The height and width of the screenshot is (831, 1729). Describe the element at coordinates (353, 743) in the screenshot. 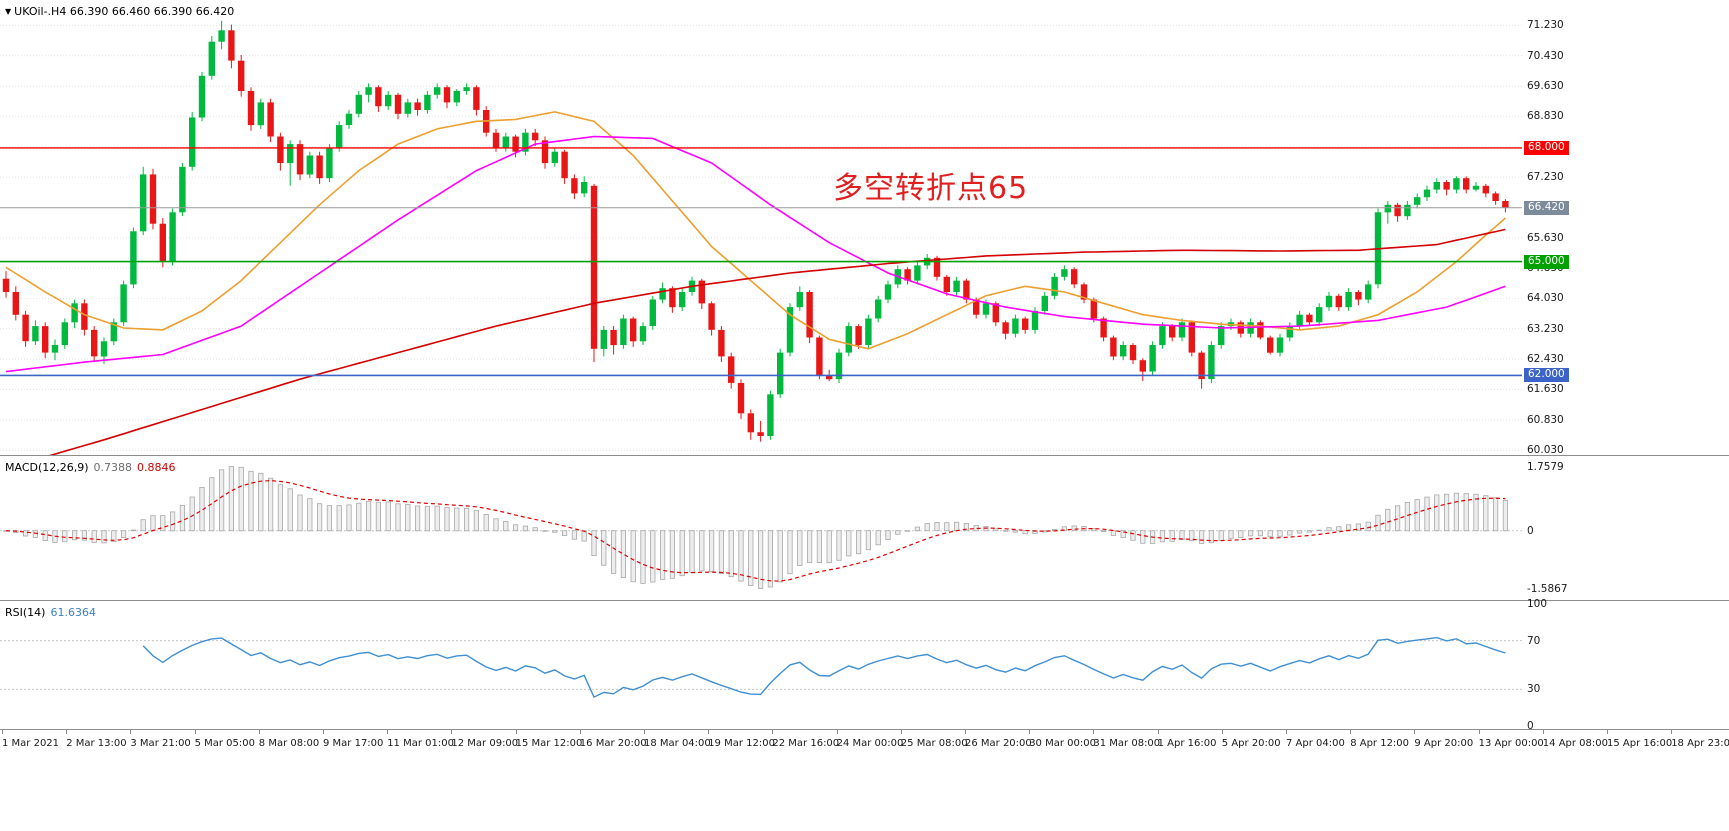

I see `time-axis-label: 9 Mar 17:00` at that location.